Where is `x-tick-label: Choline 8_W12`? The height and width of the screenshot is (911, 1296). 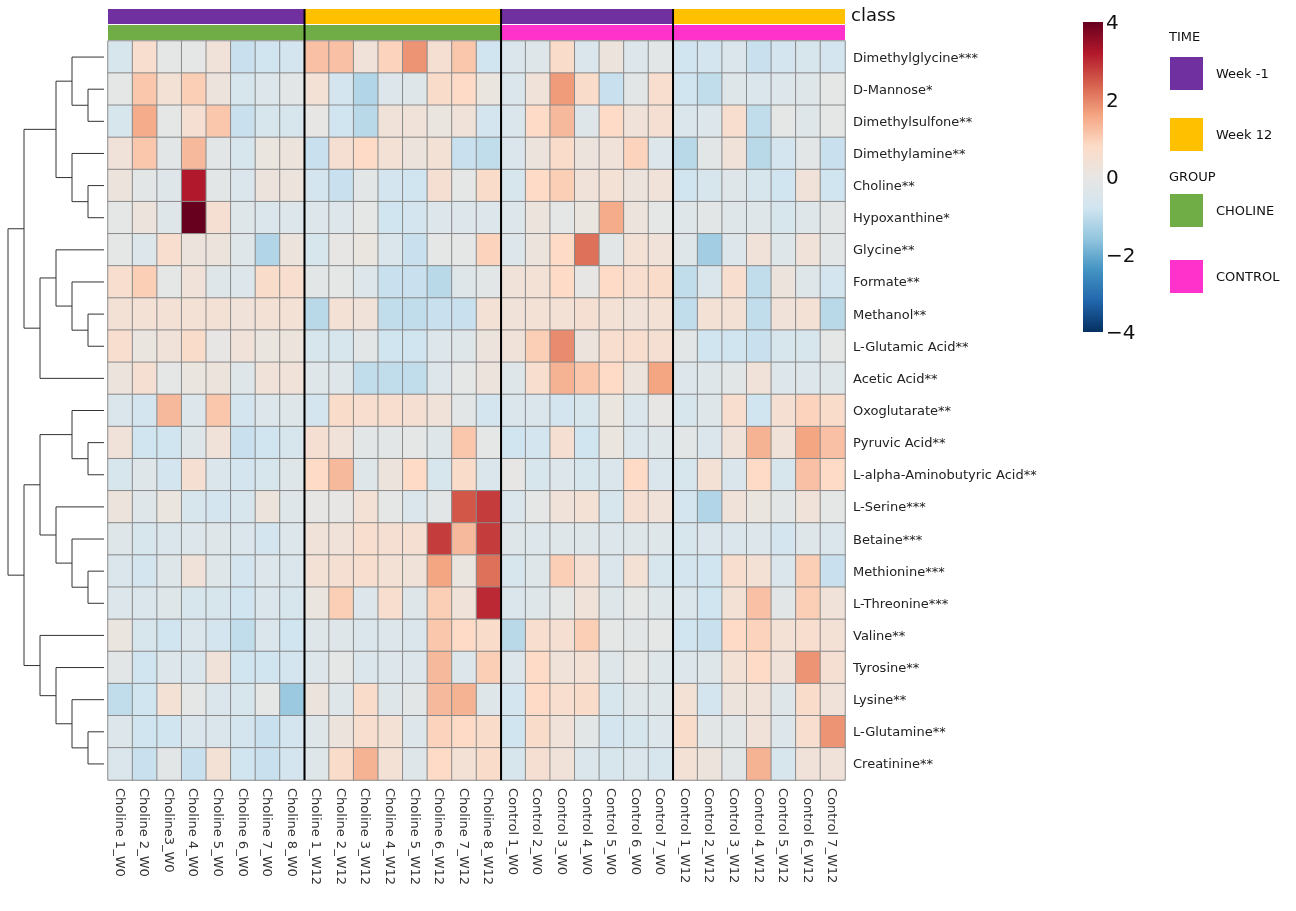 x-tick-label: Choline 8_W12 is located at coordinates (489, 837).